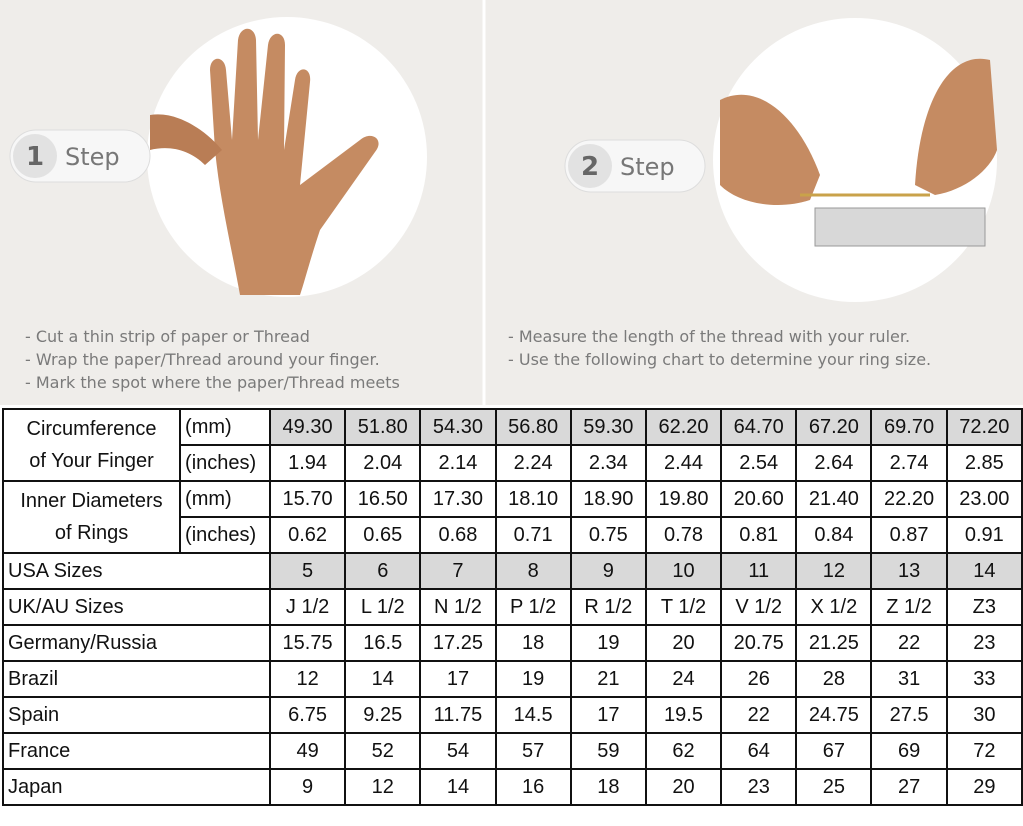  What do you see at coordinates (136, 571) in the screenshot?
I see `row-header: USA Sizes` at bounding box center [136, 571].